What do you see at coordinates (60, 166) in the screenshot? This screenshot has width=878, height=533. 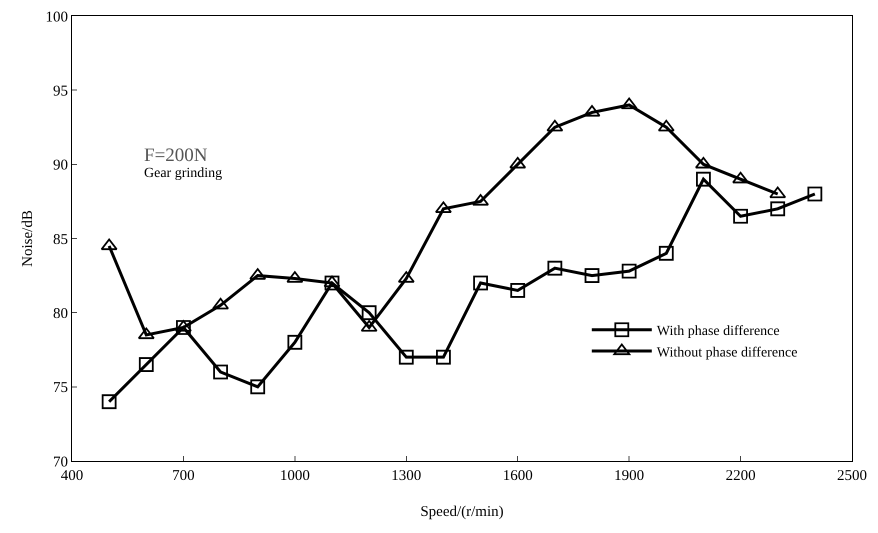 I see `y-tick-label: 90` at bounding box center [60, 166].